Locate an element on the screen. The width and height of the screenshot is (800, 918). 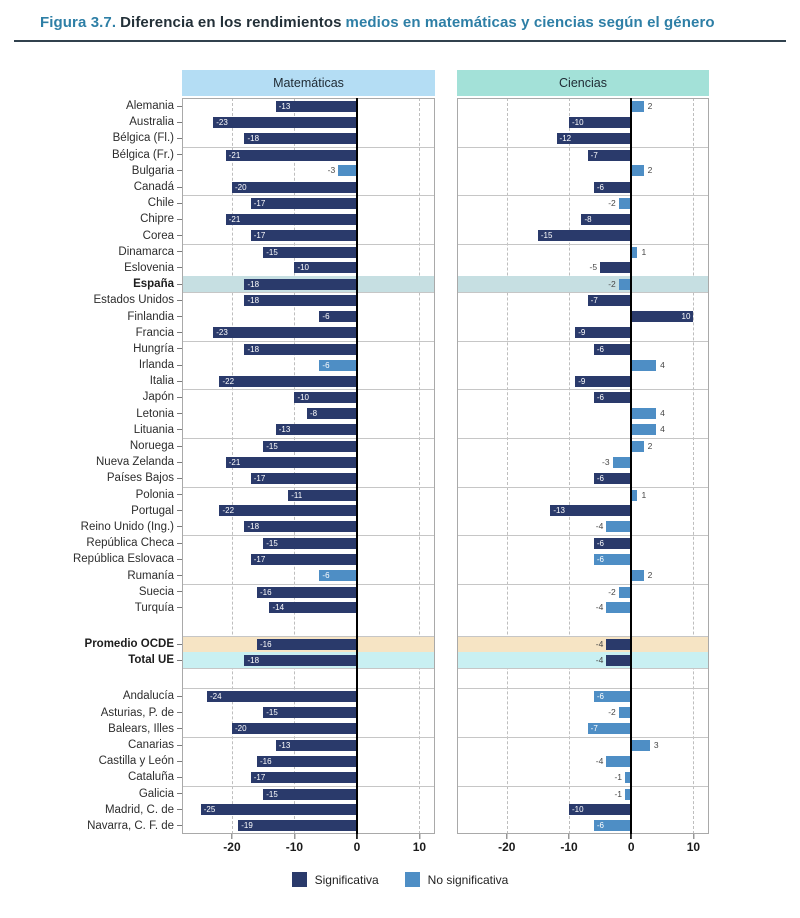
matematicas-bar: -19 is located at coordinates (297, 826).